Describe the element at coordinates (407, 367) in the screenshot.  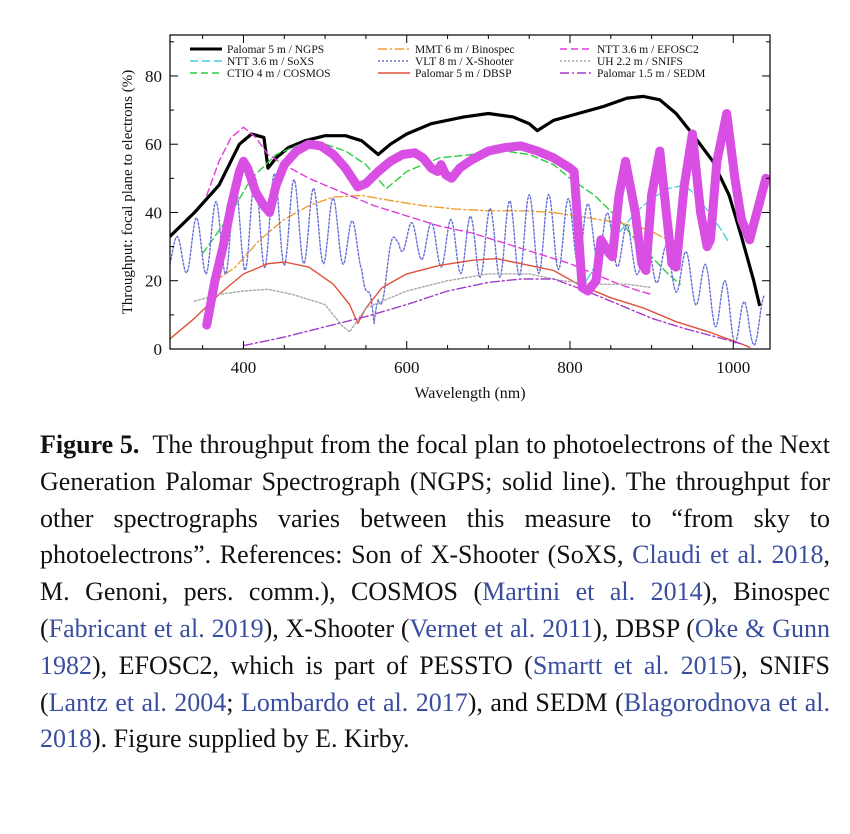
I see `x-tick-label: 600` at that location.